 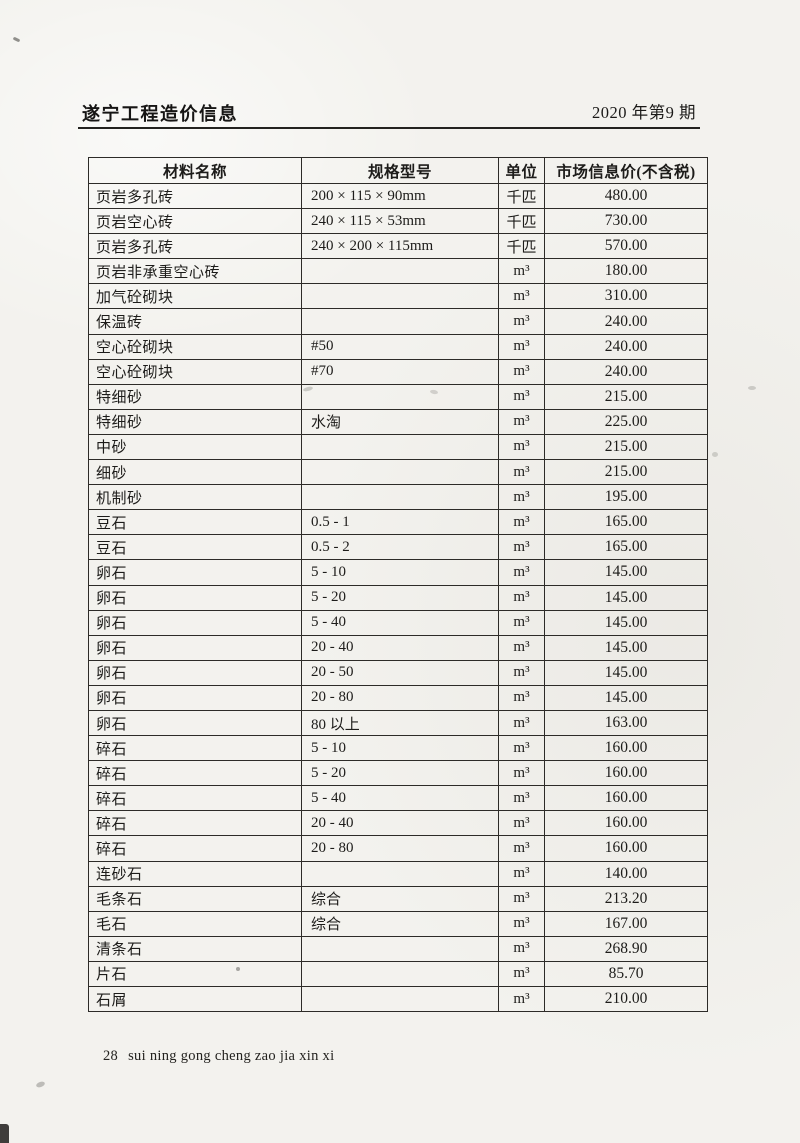 What do you see at coordinates (626, 923) in the screenshot?
I see `table-cell: 167.00` at bounding box center [626, 923].